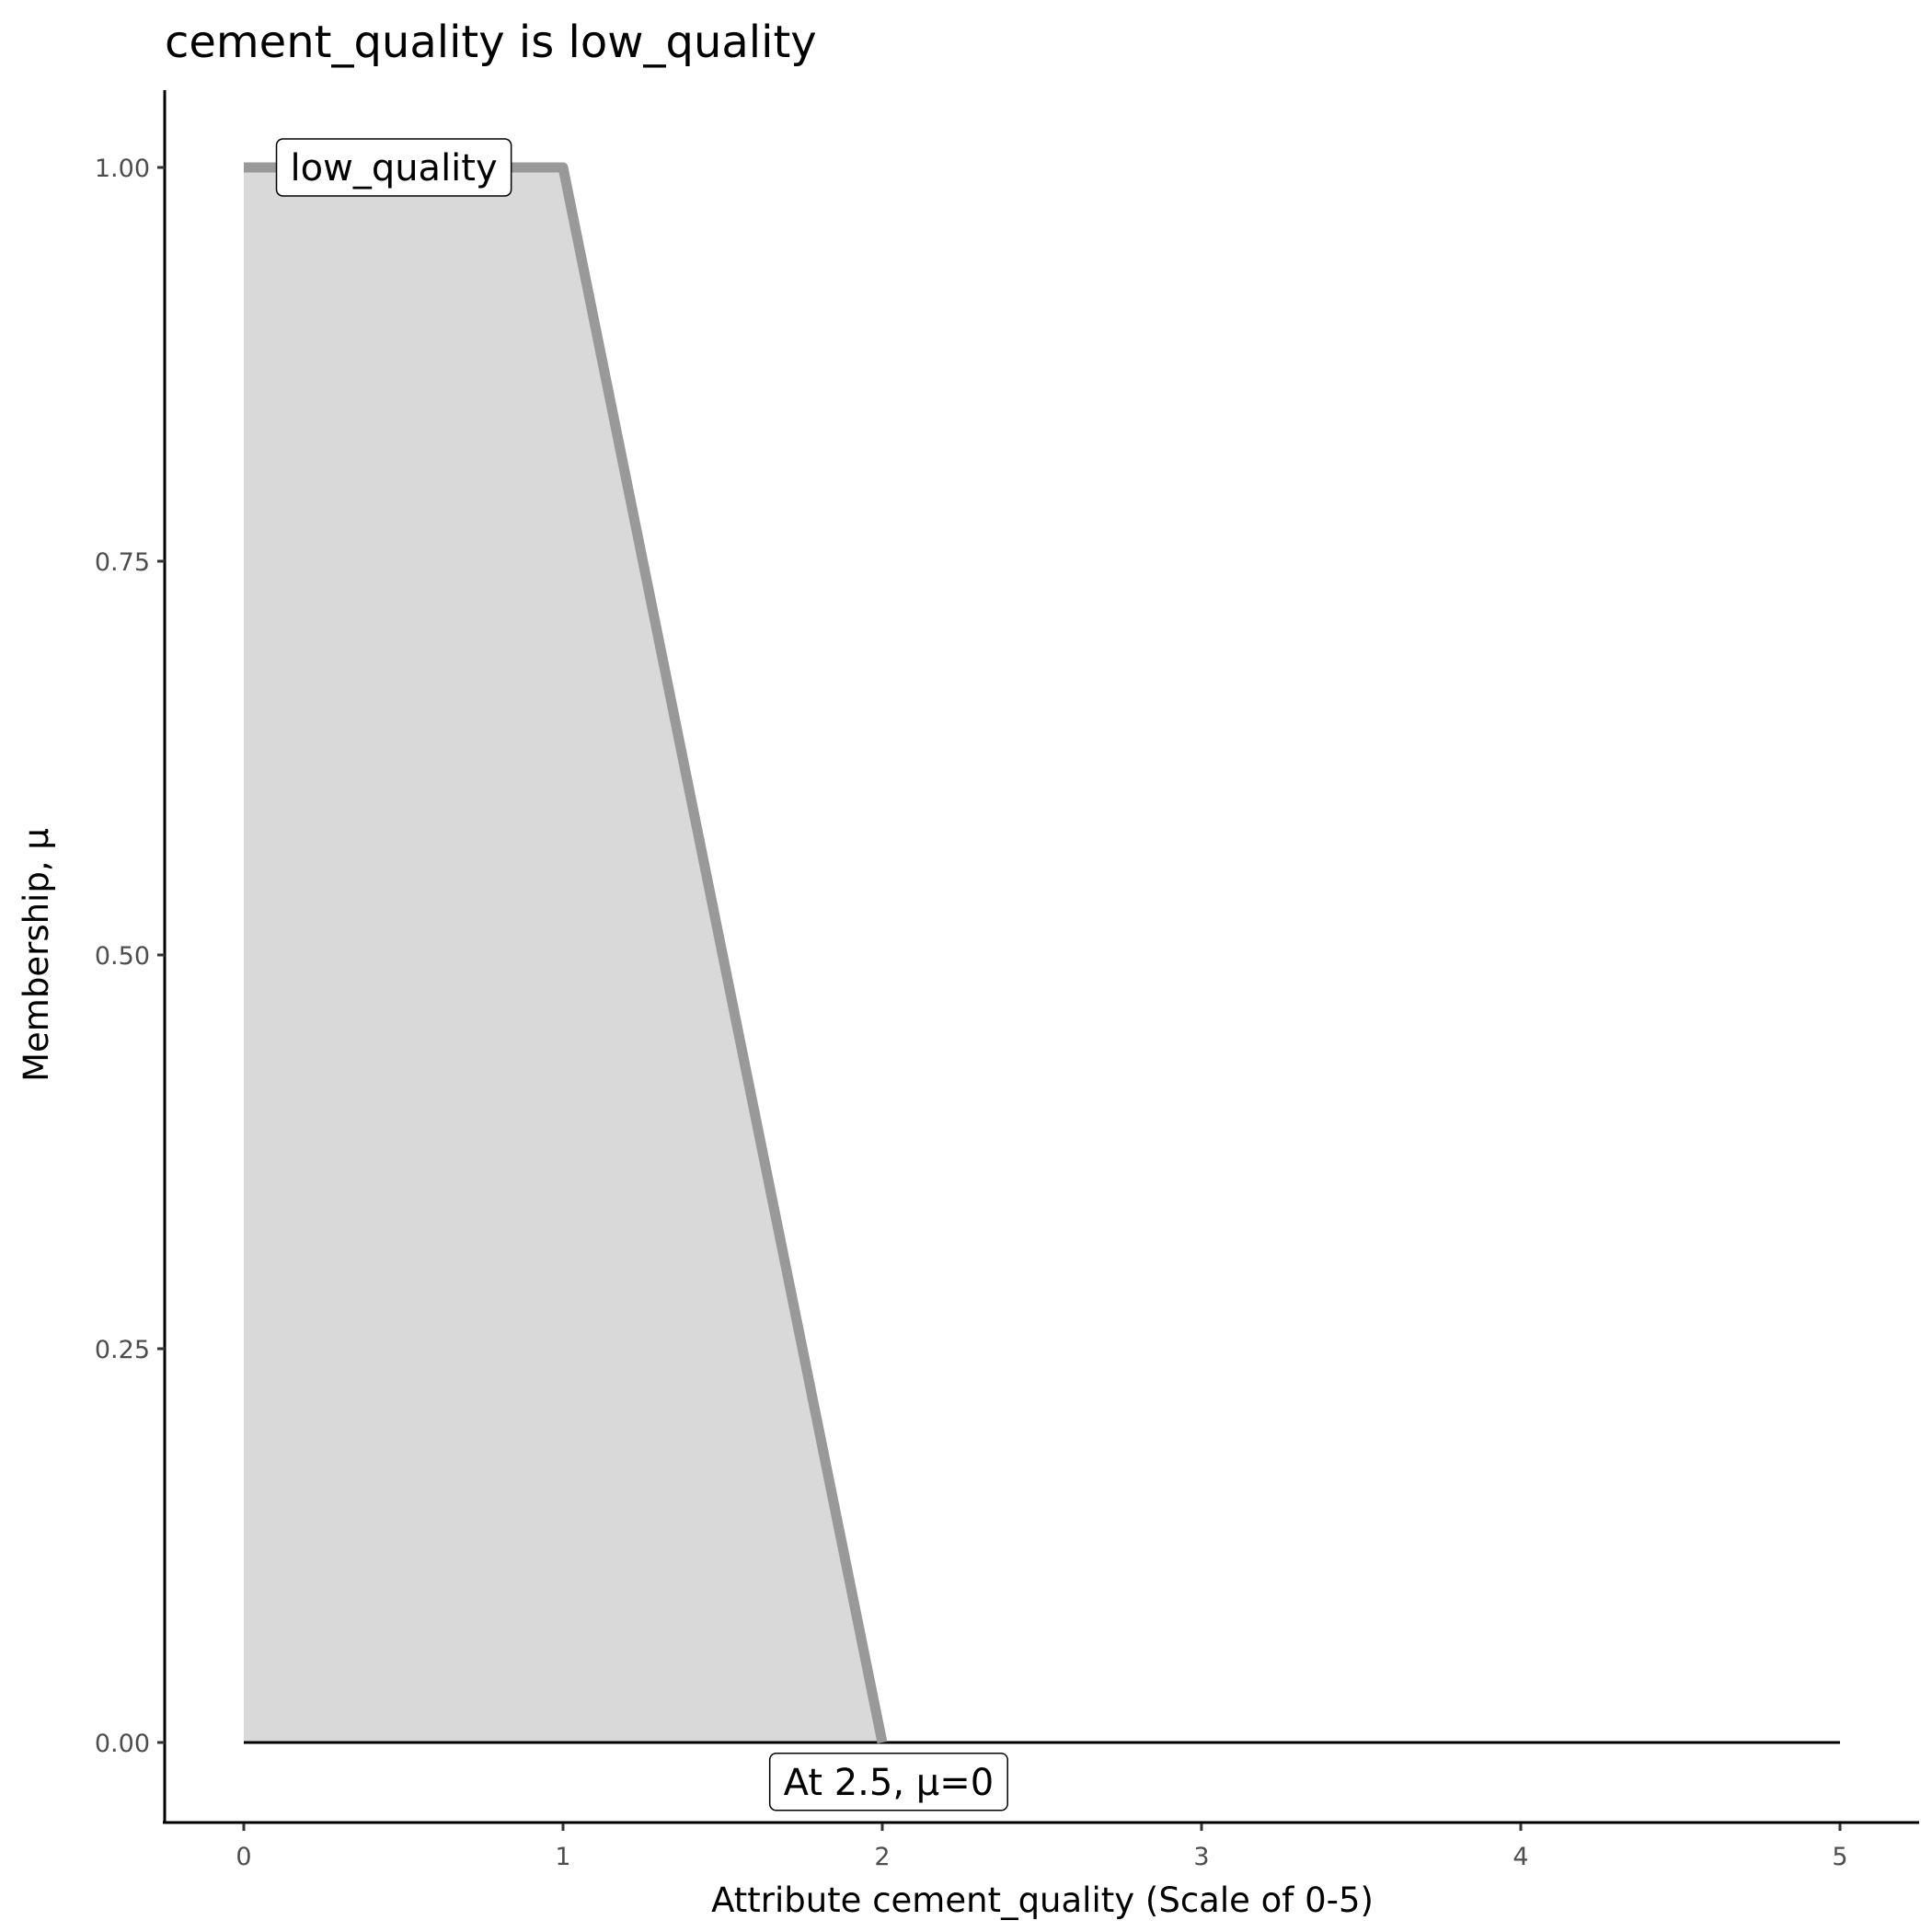 This screenshot has width=1932, height=1932. Describe the element at coordinates (243, 1857) in the screenshot. I see `x-tick-label: 0` at that location.